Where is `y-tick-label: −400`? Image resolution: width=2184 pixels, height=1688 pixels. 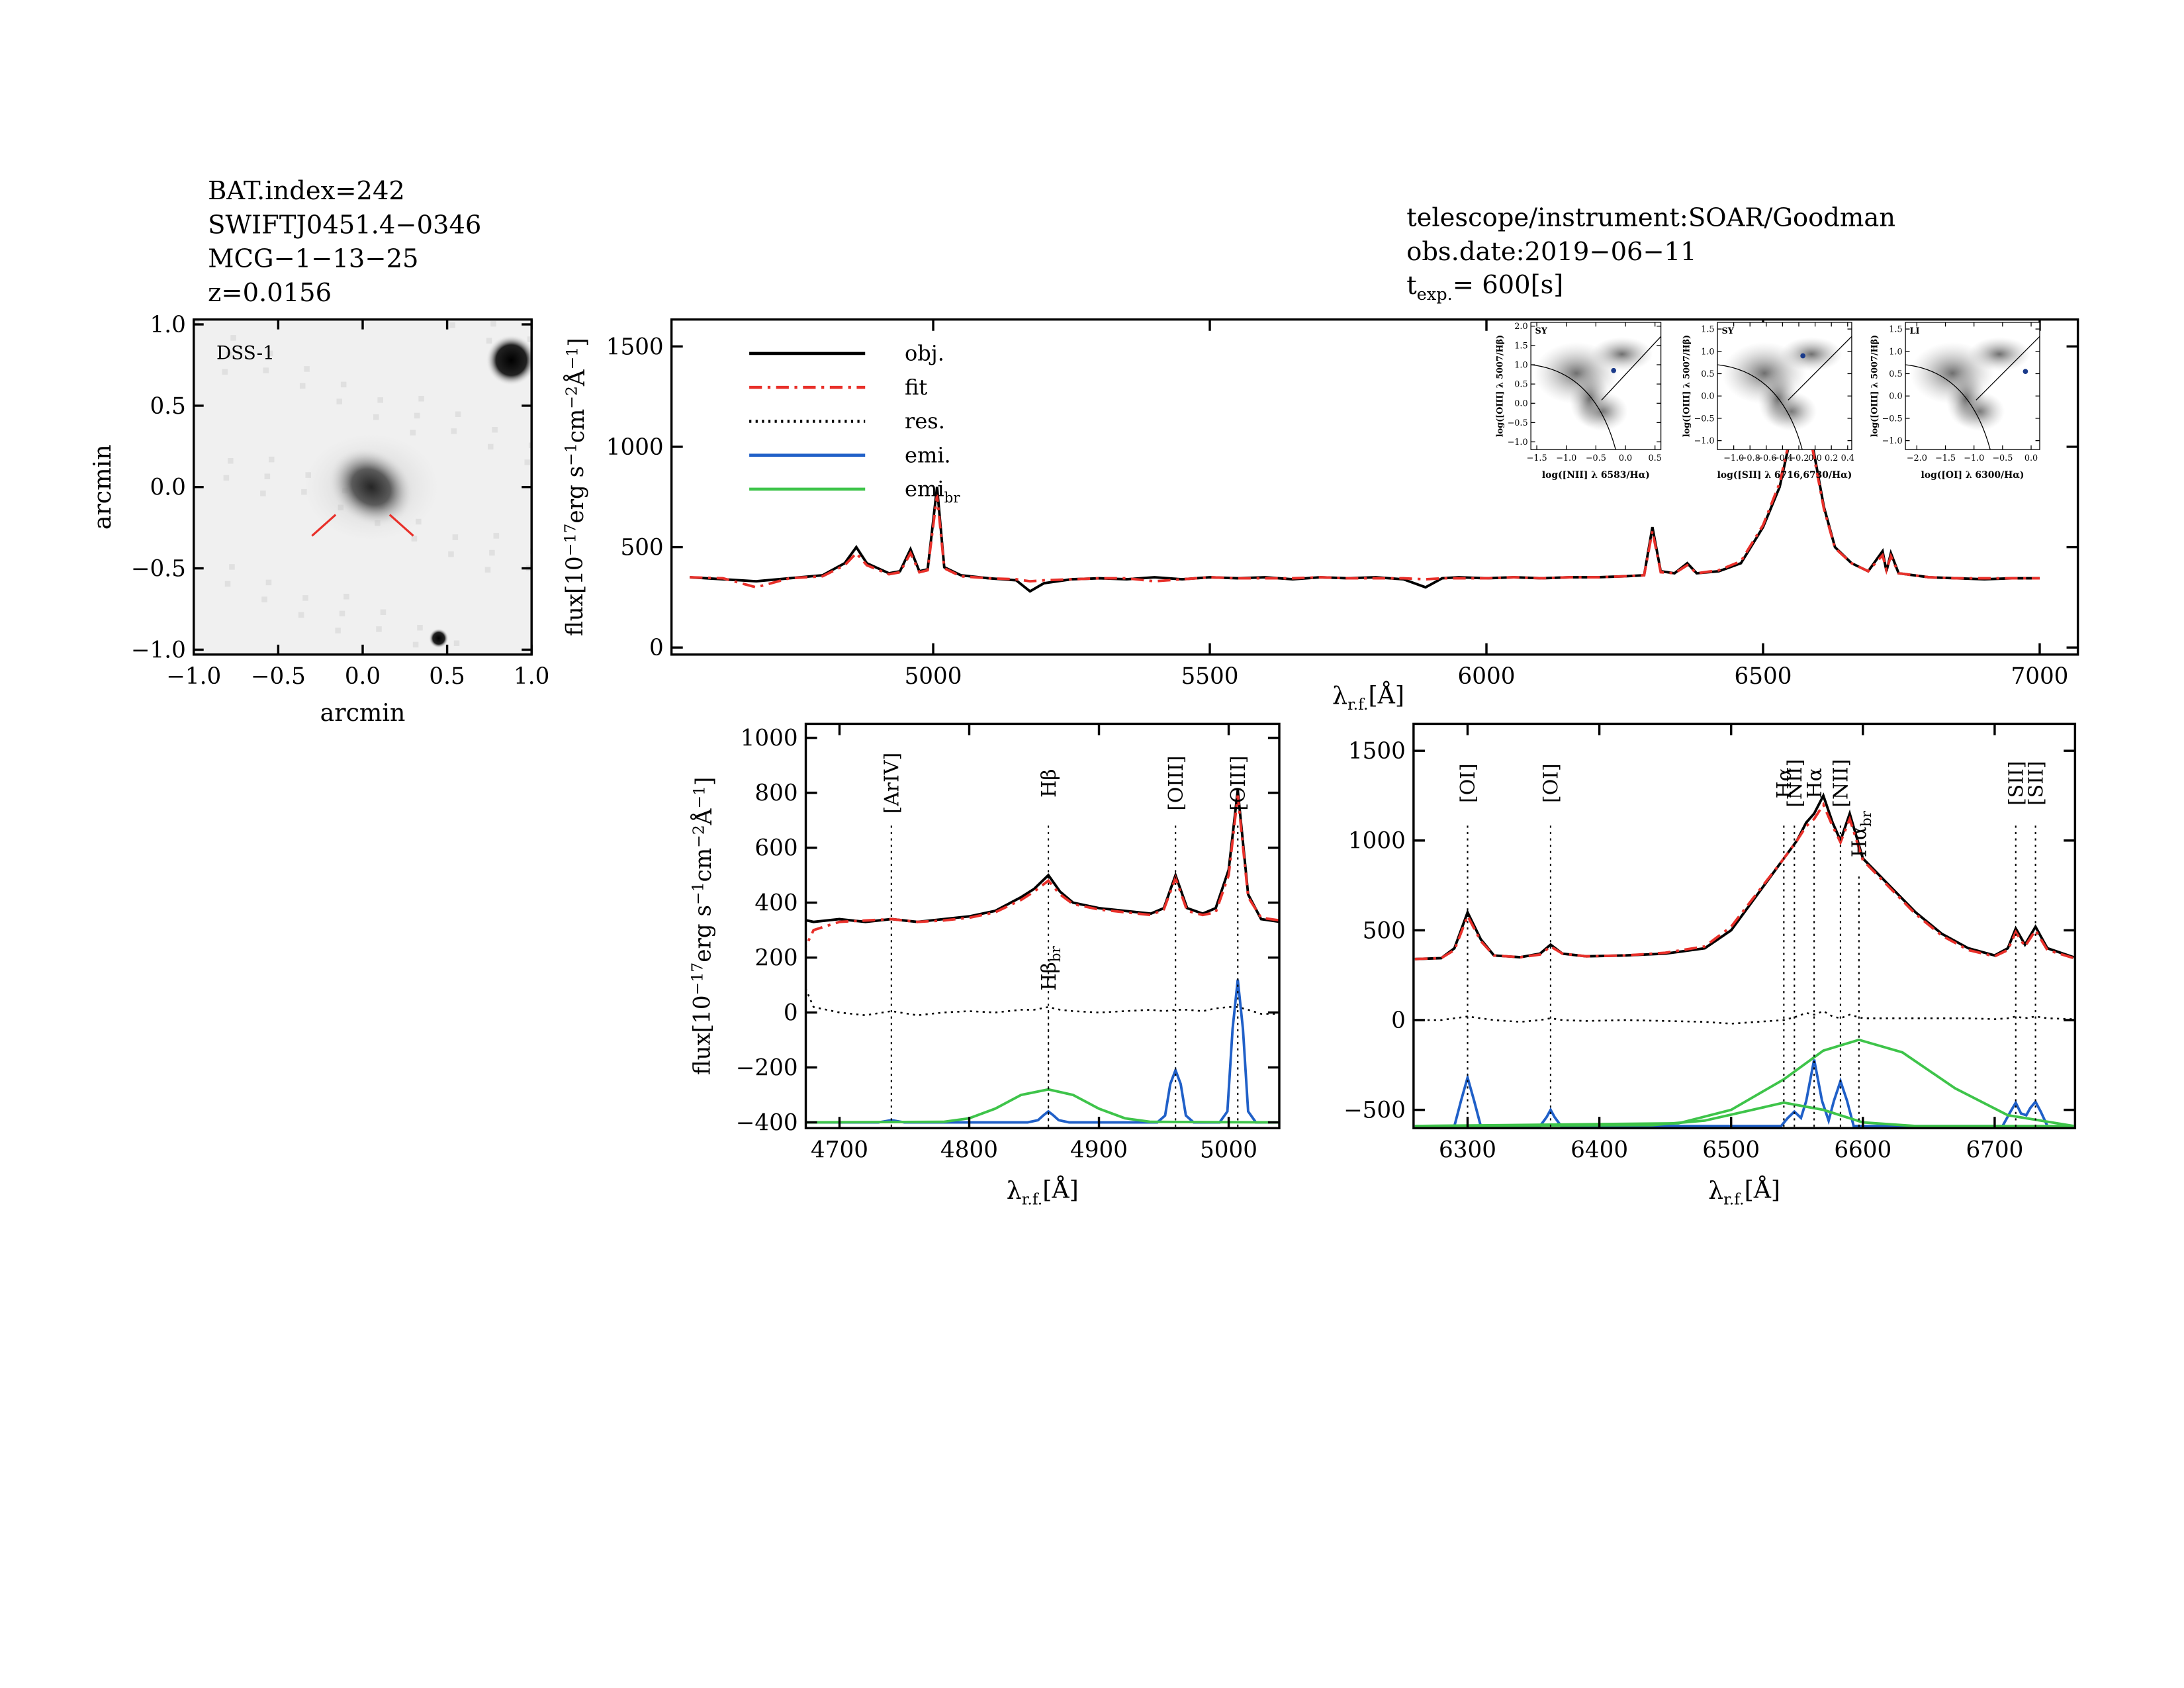
y-tick-label: −400 is located at coordinates (767, 1123).